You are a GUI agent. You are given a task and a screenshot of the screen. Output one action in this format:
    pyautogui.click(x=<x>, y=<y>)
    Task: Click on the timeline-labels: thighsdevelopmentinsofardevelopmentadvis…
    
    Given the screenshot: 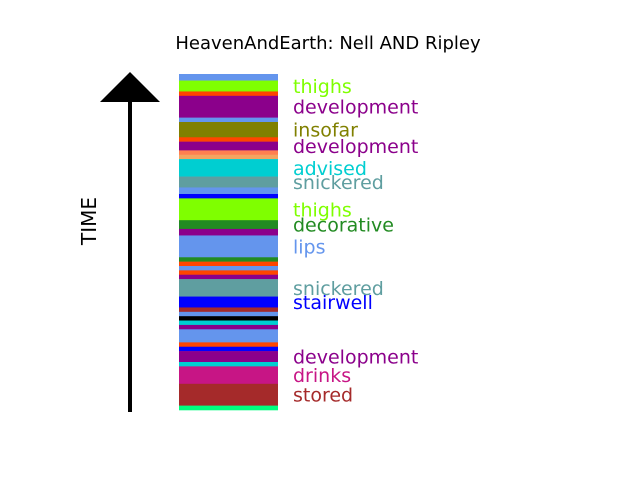 What is the action you would take?
    pyautogui.click(x=355, y=241)
    